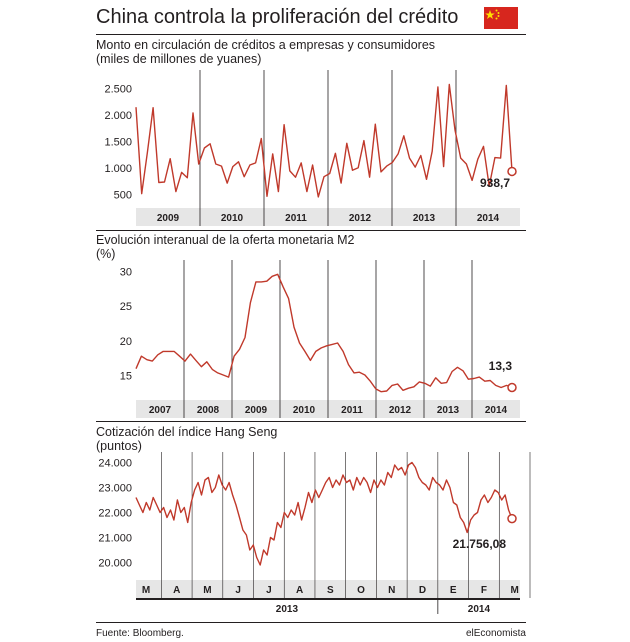  What do you see at coordinates (168, 218) in the screenshot?
I see `chart1-year-label: 2009` at bounding box center [168, 218].